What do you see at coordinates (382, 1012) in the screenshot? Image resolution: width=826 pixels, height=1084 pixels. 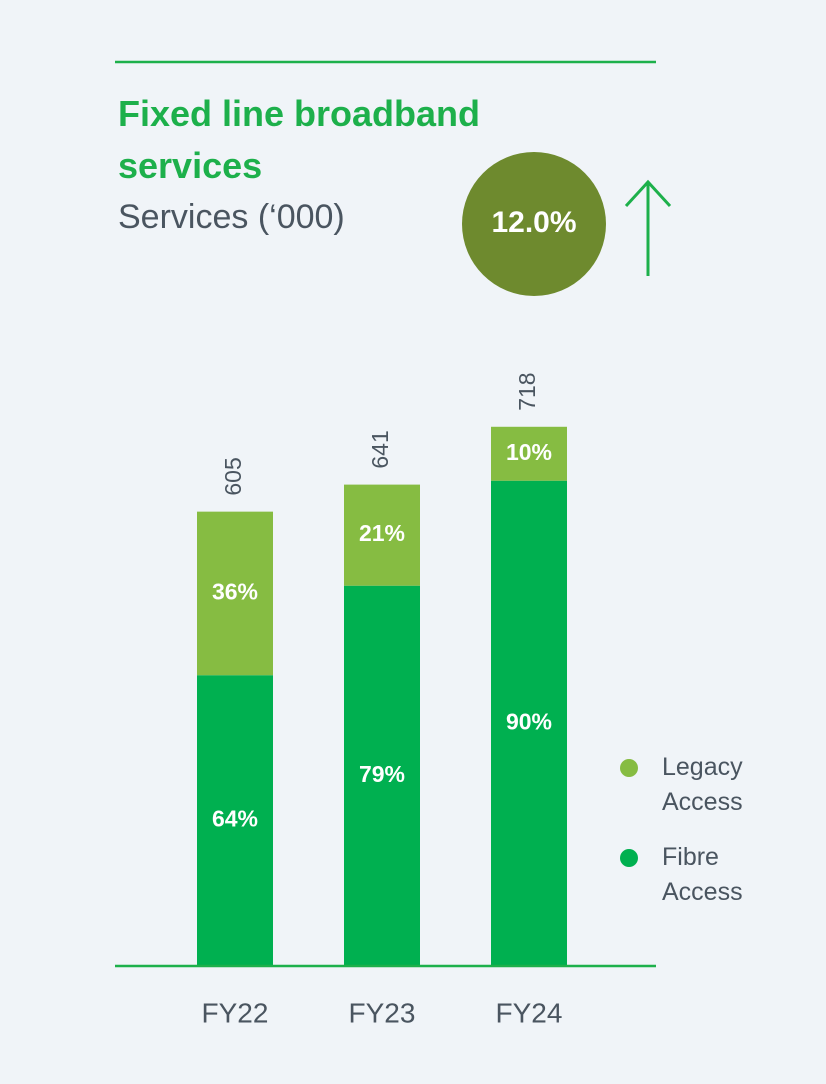 I see `x-tick-label: FY23` at bounding box center [382, 1012].